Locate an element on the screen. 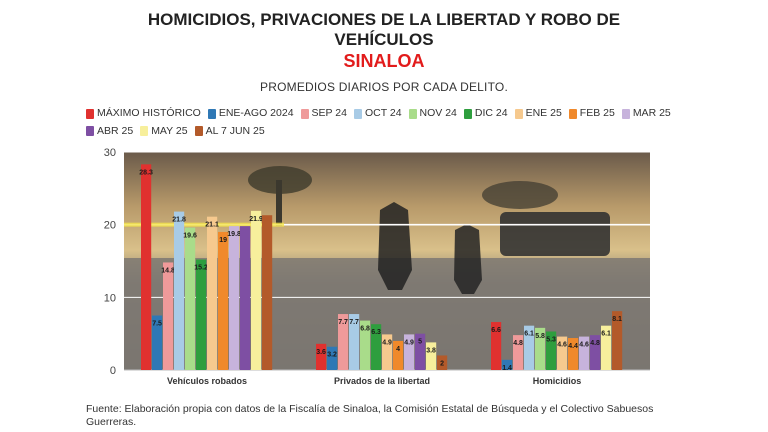 The height and width of the screenshot is (432, 768). legend-label: ENE 25 is located at coordinates (543, 113).